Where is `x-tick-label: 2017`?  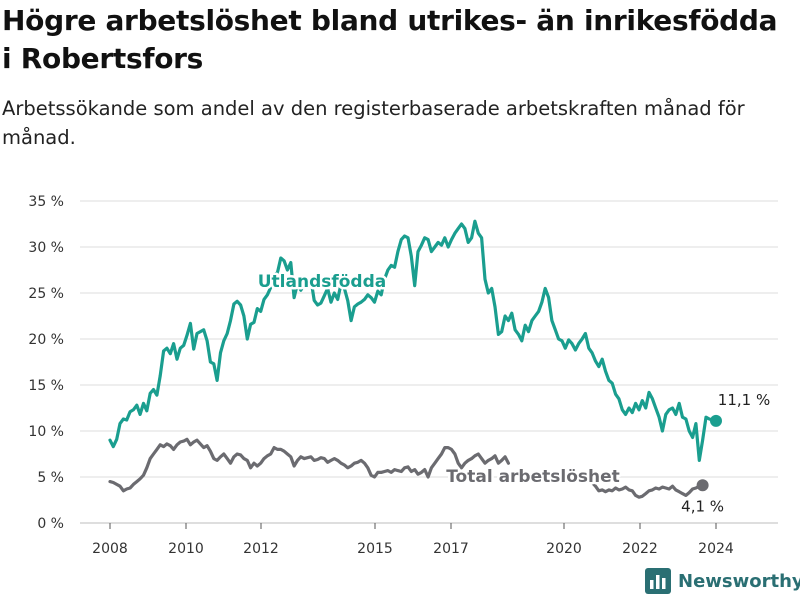
x-tick-label: 2017 is located at coordinates (451, 549).